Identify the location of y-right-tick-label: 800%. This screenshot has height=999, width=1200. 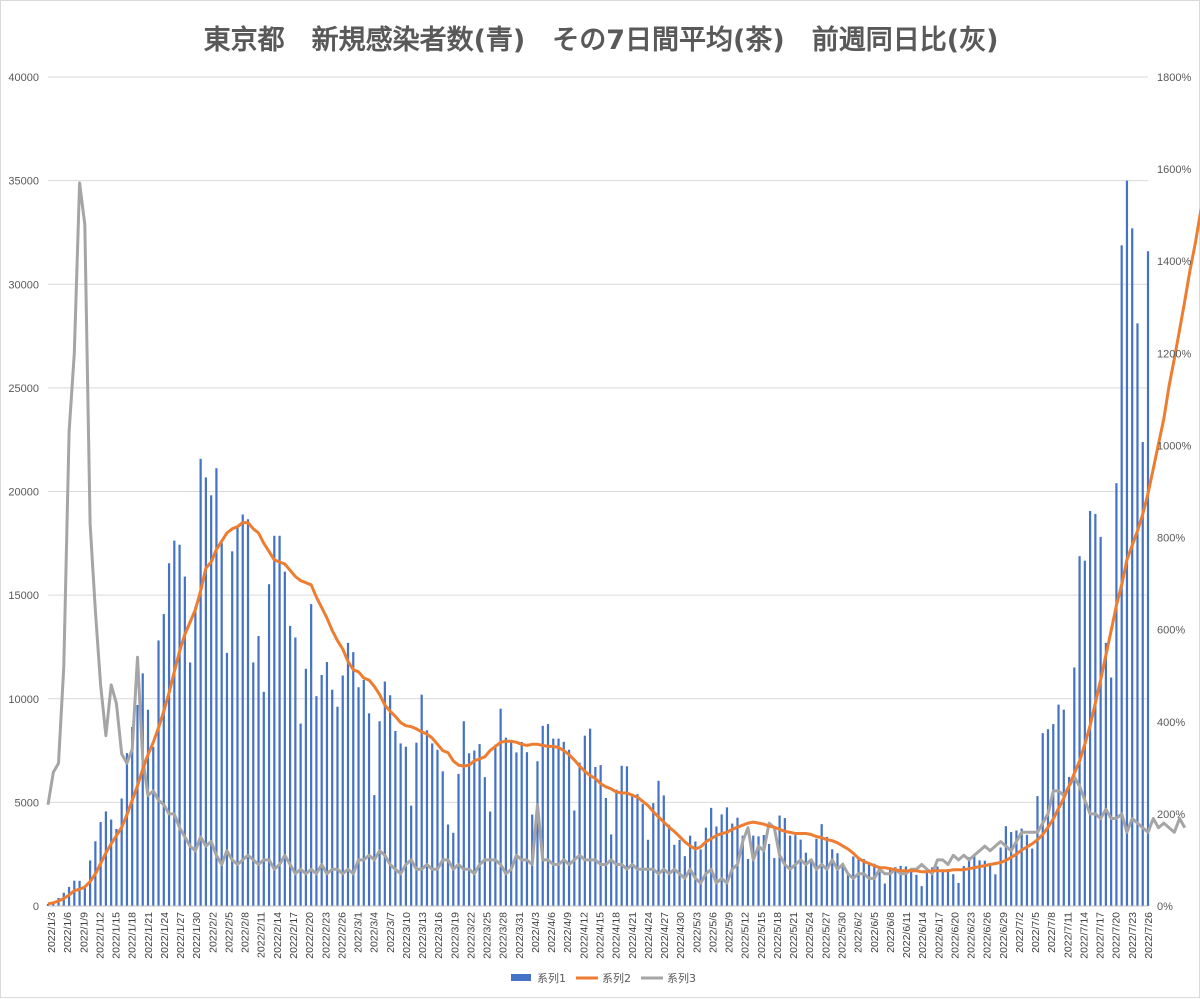
(1171, 539).